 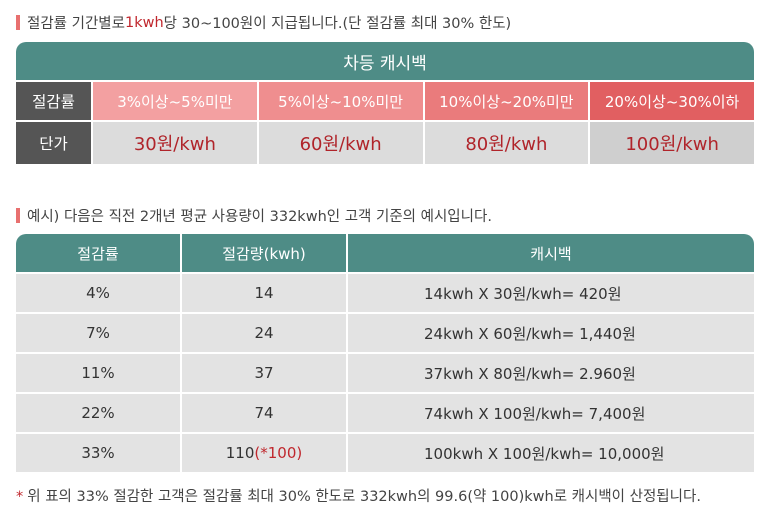 What do you see at coordinates (98, 333) in the screenshot?
I see `row-rate: 7%` at bounding box center [98, 333].